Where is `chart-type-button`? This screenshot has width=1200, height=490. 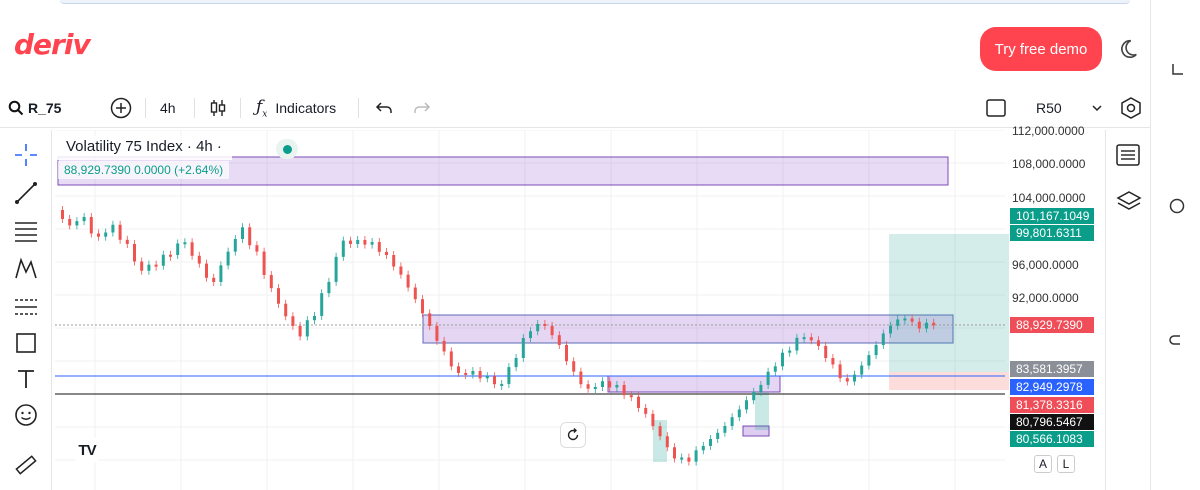
chart-type-button is located at coordinates (218, 108).